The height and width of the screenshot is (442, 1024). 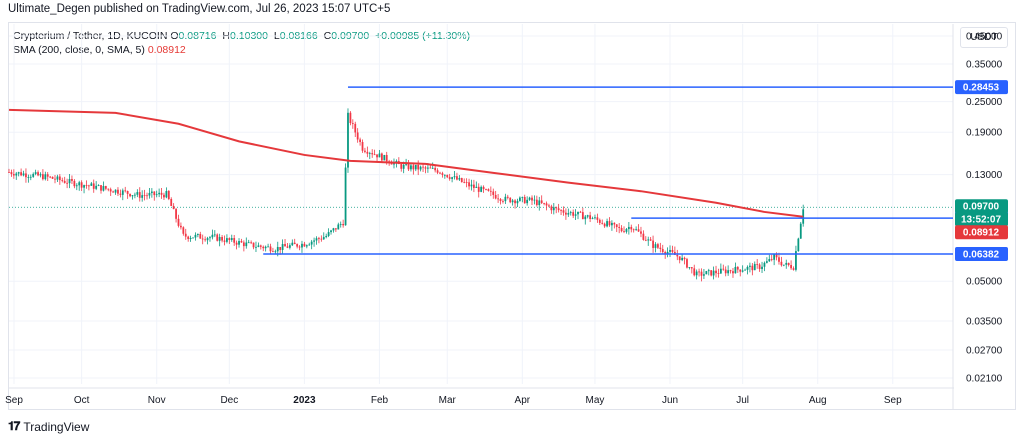 What do you see at coordinates (380, 400) in the screenshot?
I see `x-tick-label: Feb` at bounding box center [380, 400].